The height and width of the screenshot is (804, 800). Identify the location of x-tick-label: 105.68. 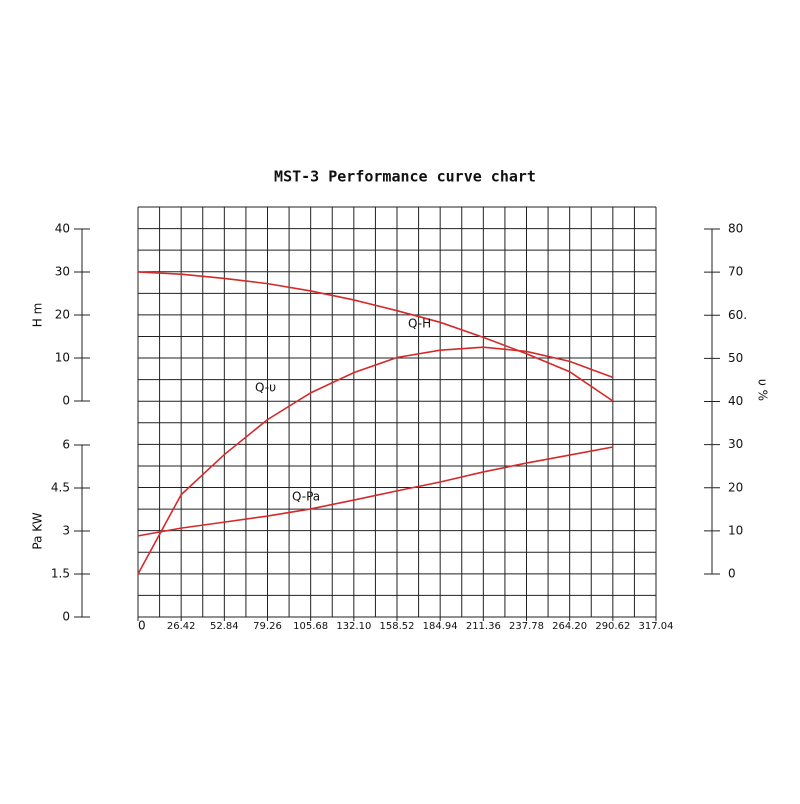
(310, 626).